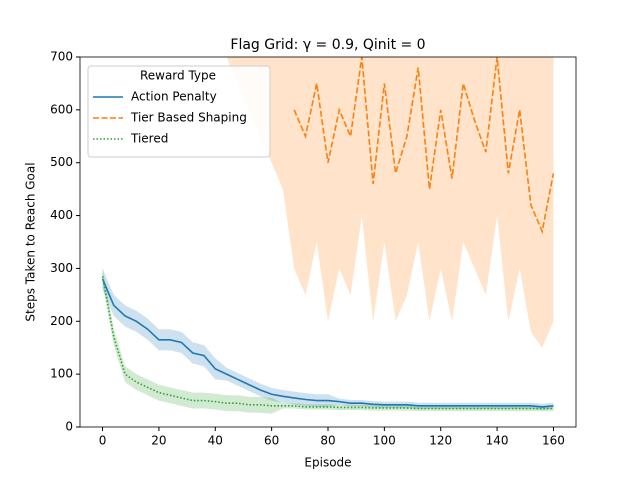  Describe the element at coordinates (61, 321) in the screenshot. I see `y-tick-label: 200` at that location.